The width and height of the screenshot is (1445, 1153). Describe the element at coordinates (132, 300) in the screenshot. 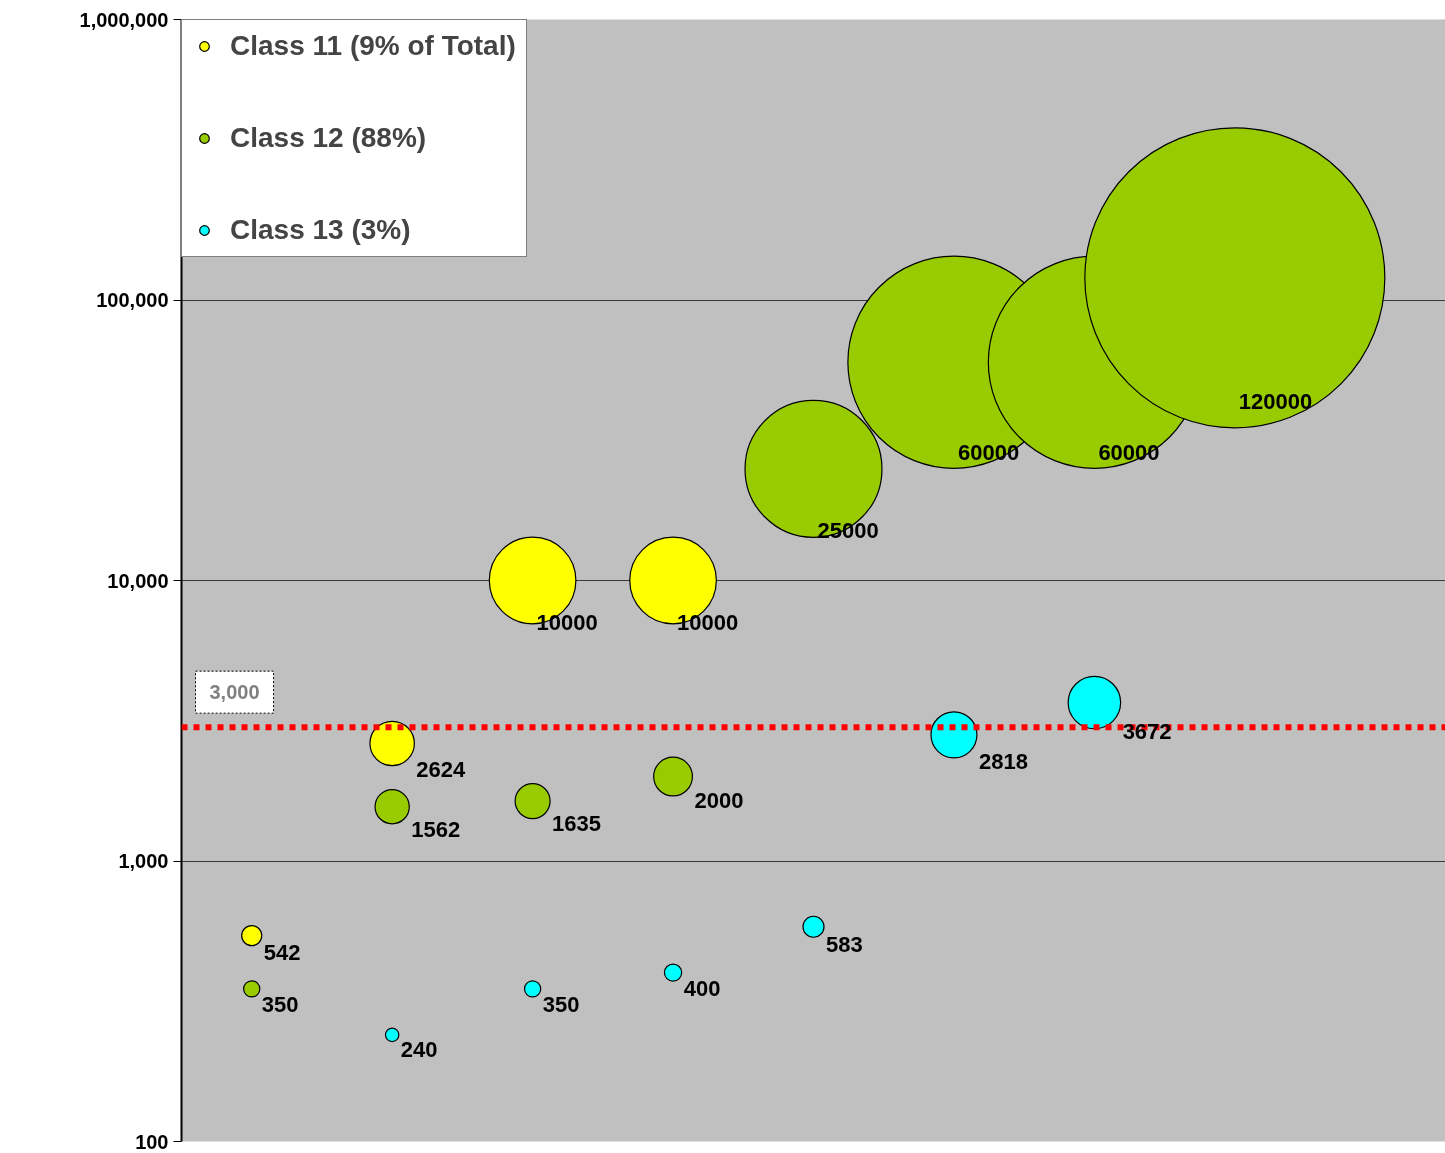

I see `y-tick-label: 100,000` at that location.